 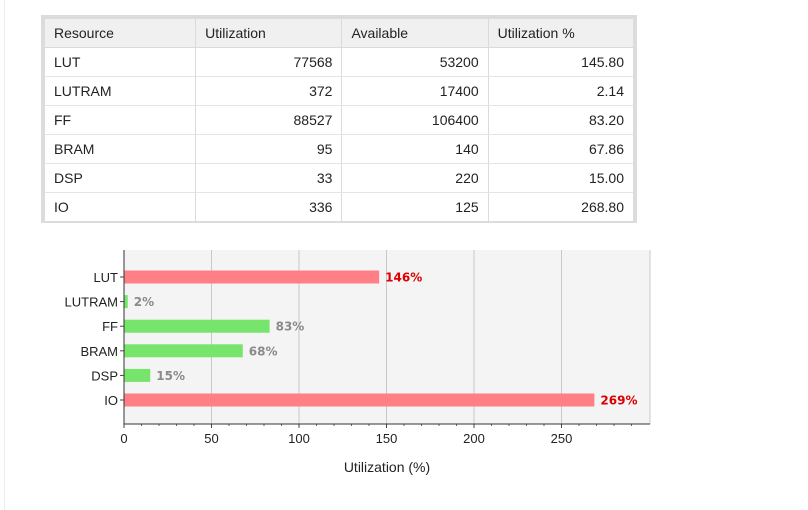 I want to click on data-label: 68%, so click(x=263, y=351).